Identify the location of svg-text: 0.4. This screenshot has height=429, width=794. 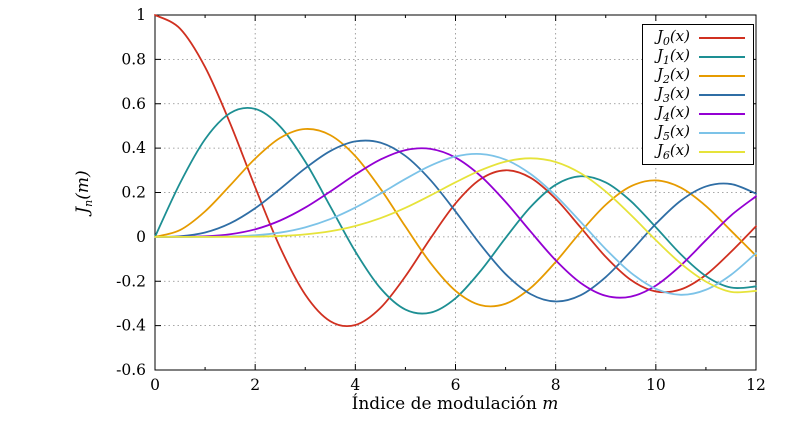
(133, 148).